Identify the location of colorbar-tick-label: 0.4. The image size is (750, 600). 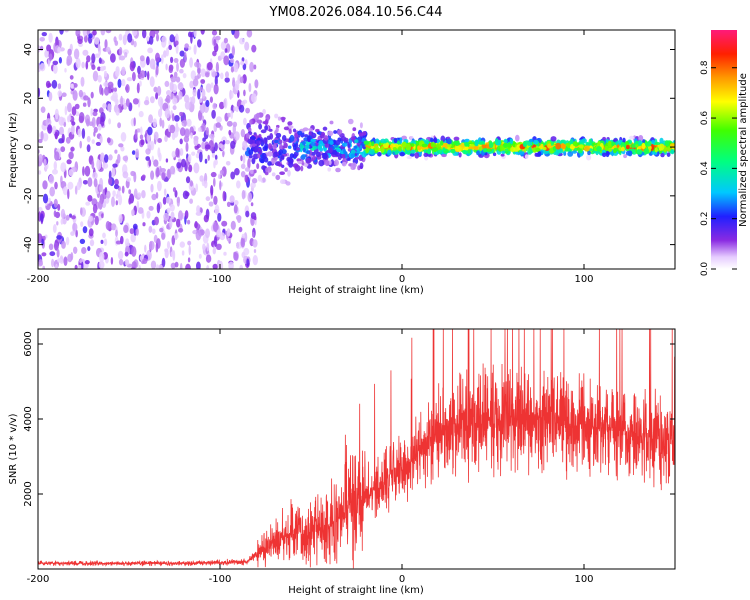
(705, 168).